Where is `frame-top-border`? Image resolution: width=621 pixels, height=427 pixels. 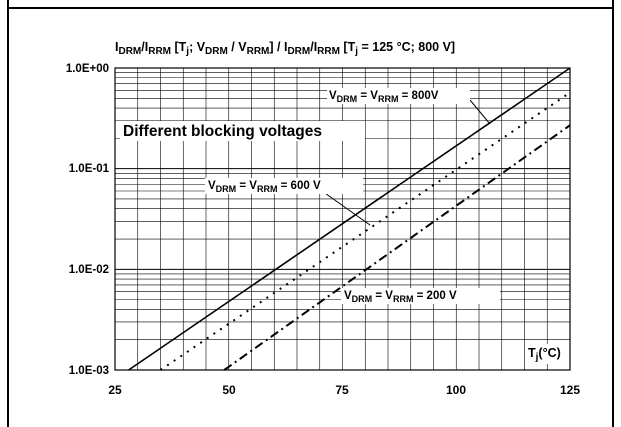 frame-top-border is located at coordinates (310, 8).